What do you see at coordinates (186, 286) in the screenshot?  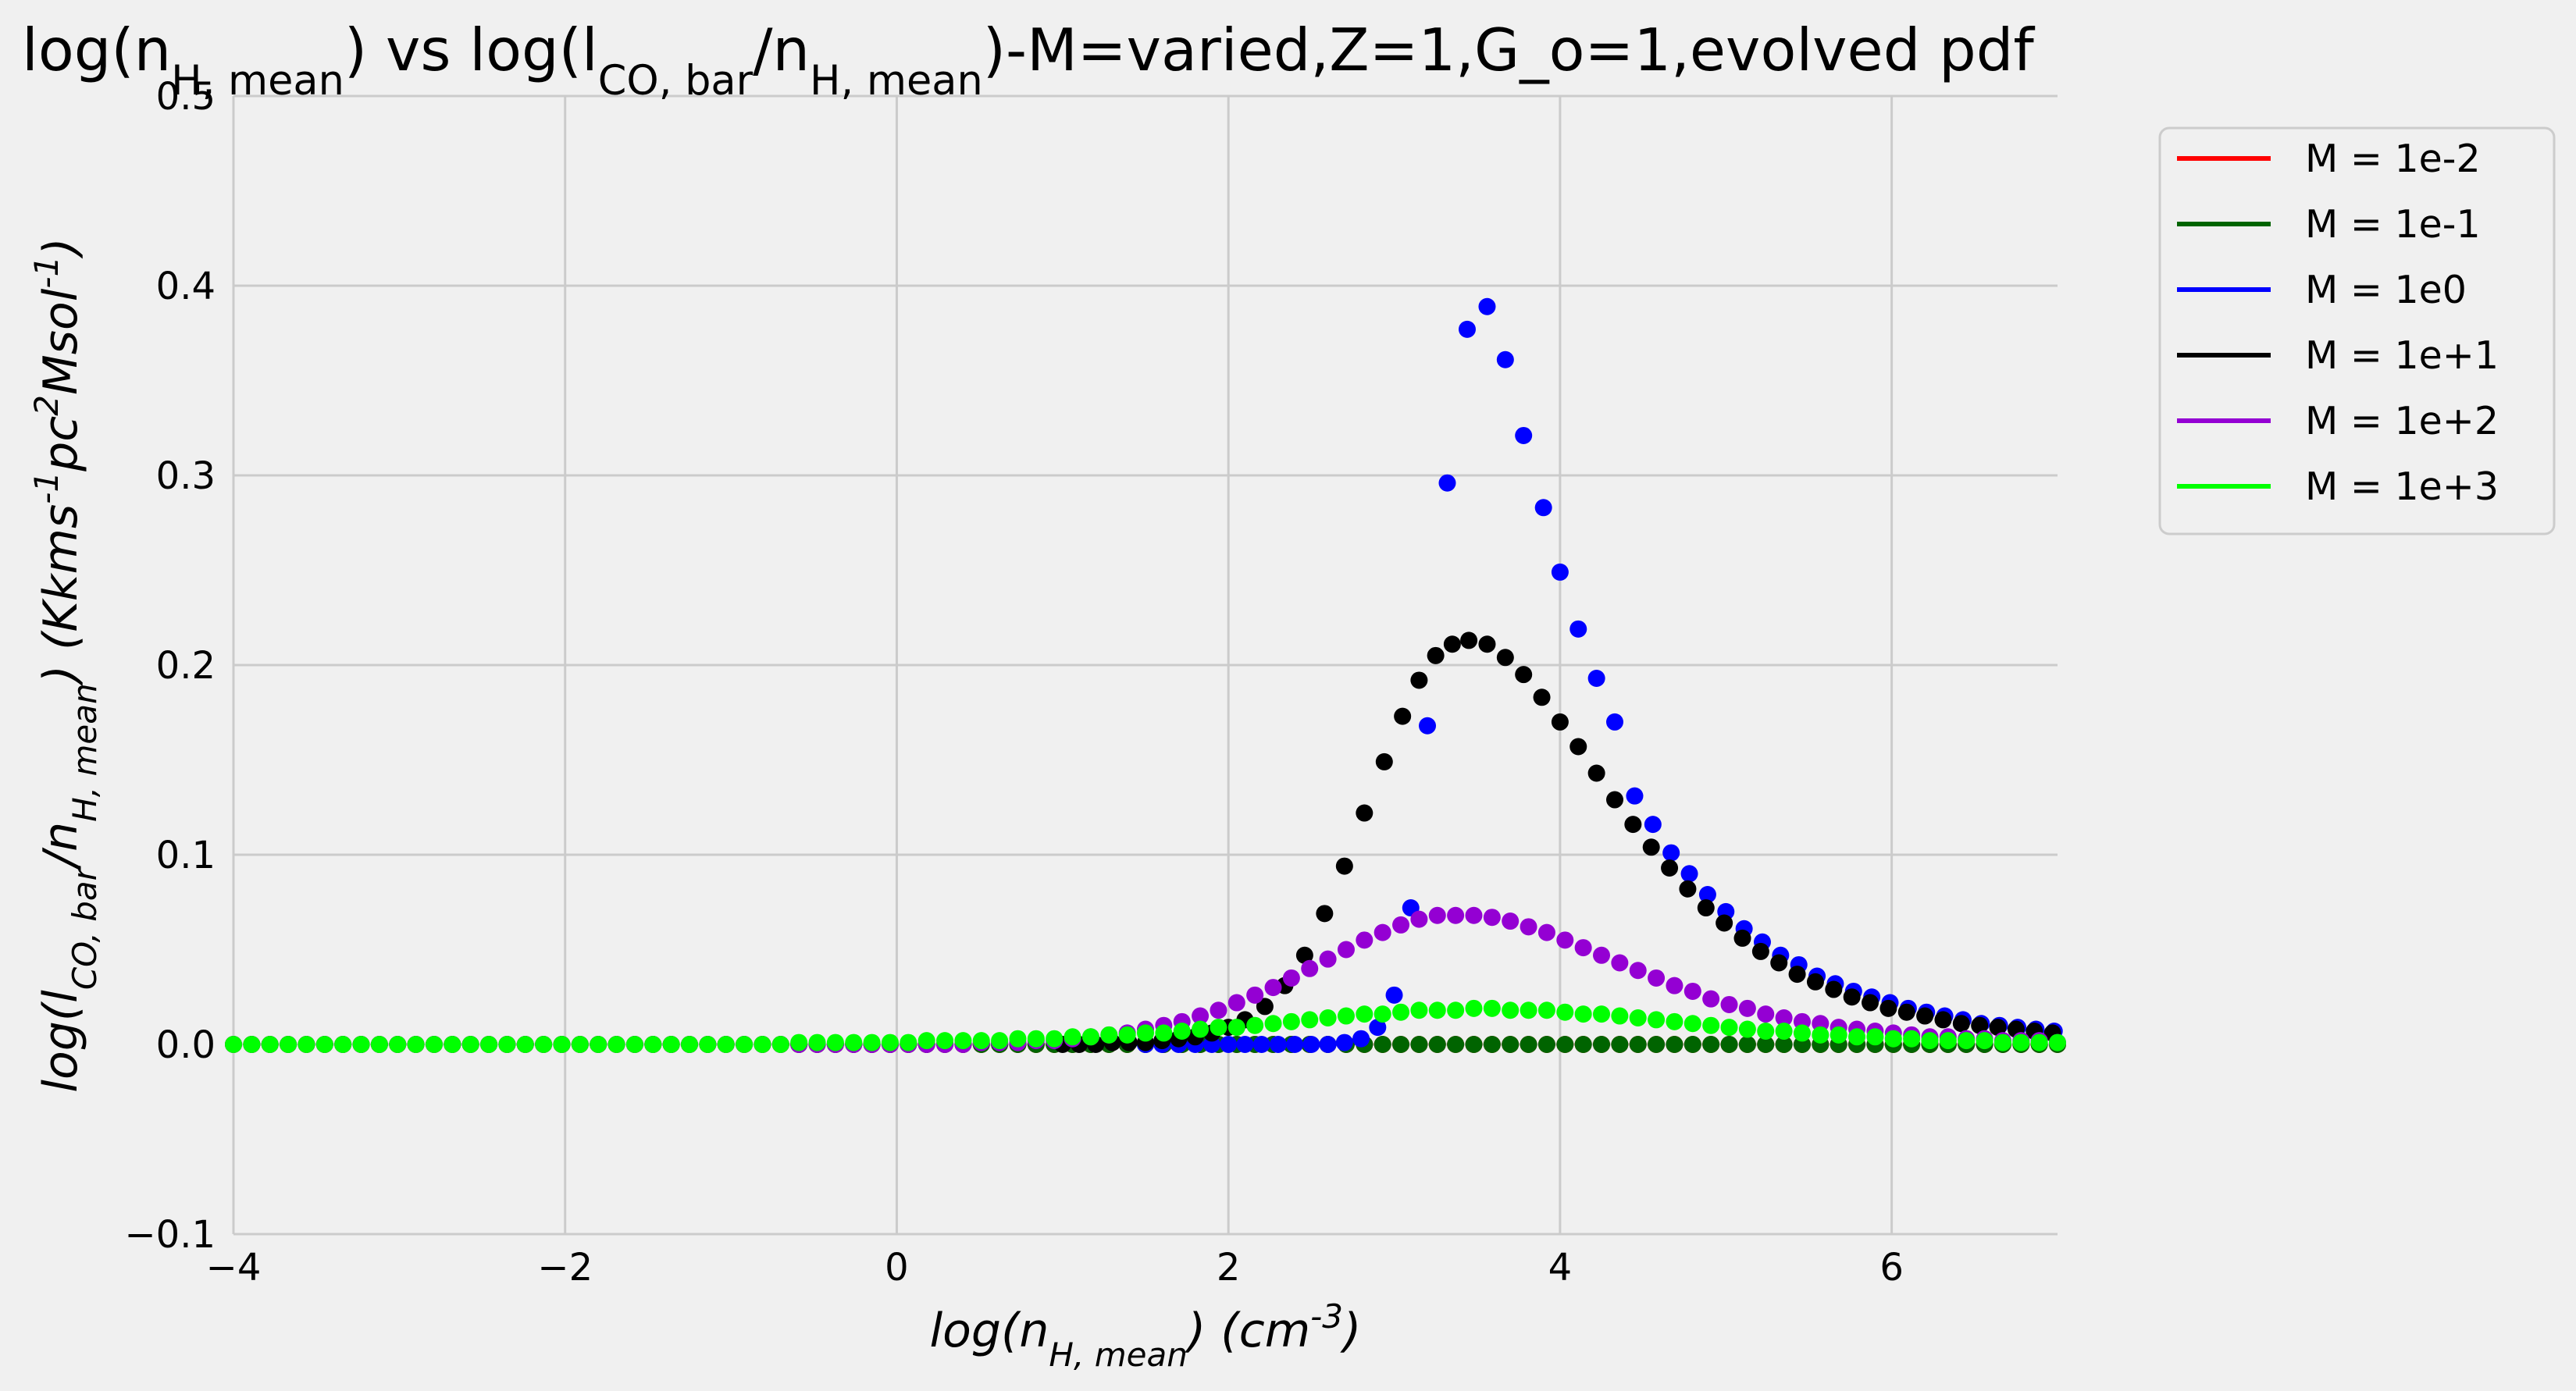 I see `y-tick-label: 0.4` at bounding box center [186, 286].